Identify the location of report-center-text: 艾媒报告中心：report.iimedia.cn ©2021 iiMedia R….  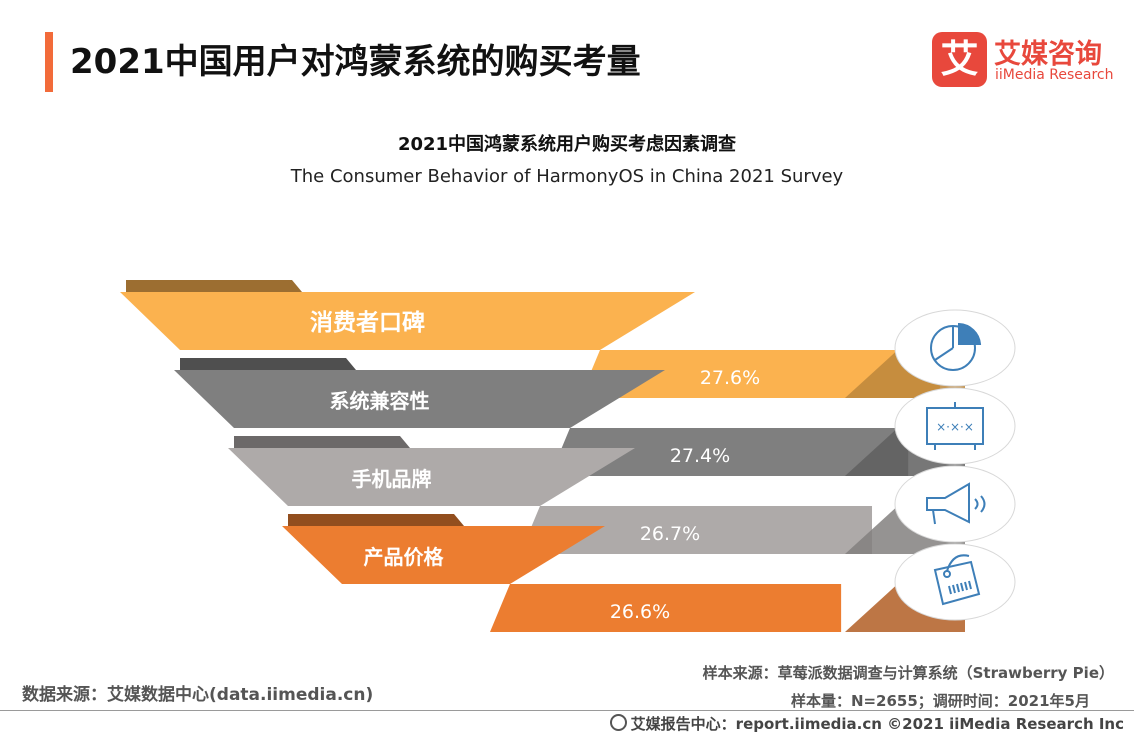
(877, 724).